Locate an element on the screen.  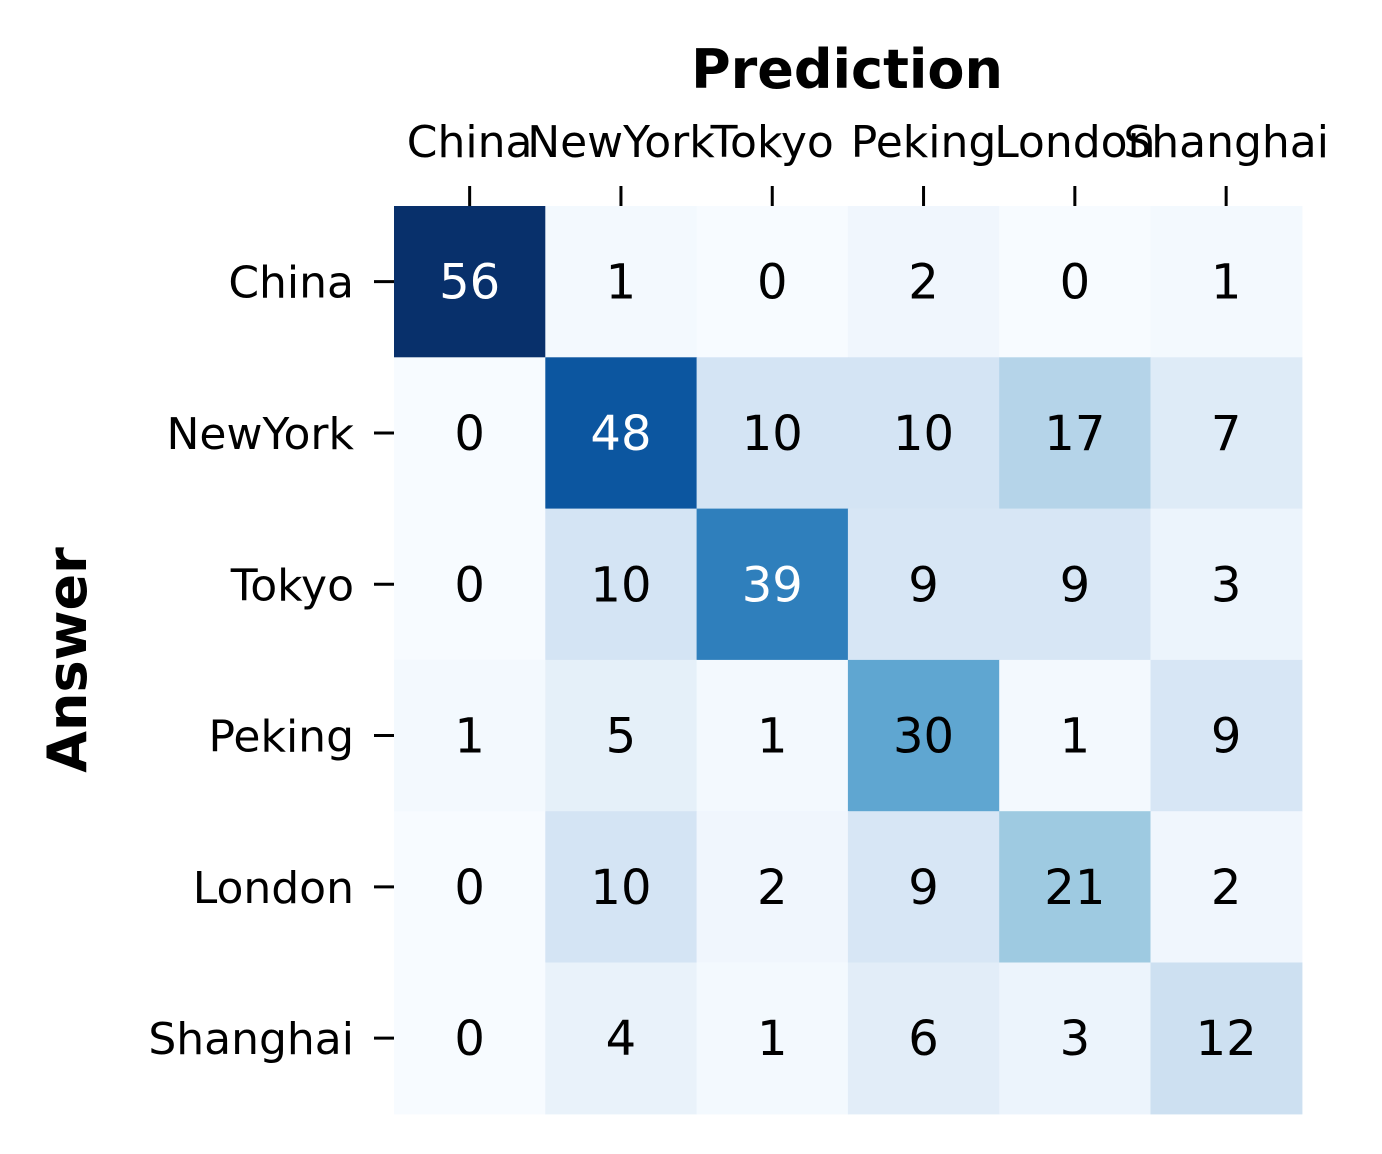
cell-value-label: 48 is located at coordinates (620, 434).